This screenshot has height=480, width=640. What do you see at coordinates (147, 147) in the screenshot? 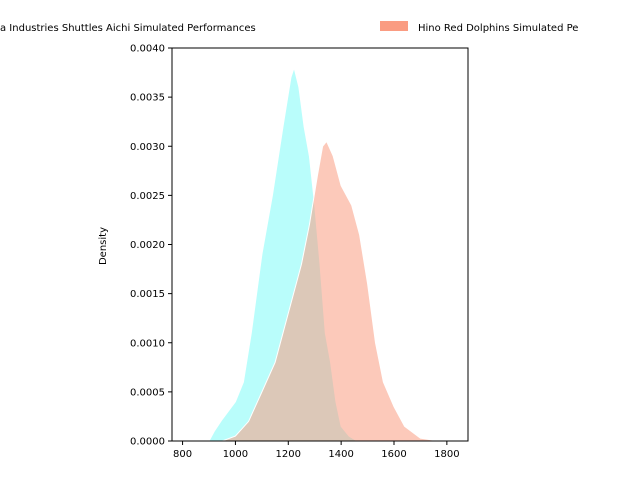
I see `y-tick-label: 0.0030` at bounding box center [147, 147].